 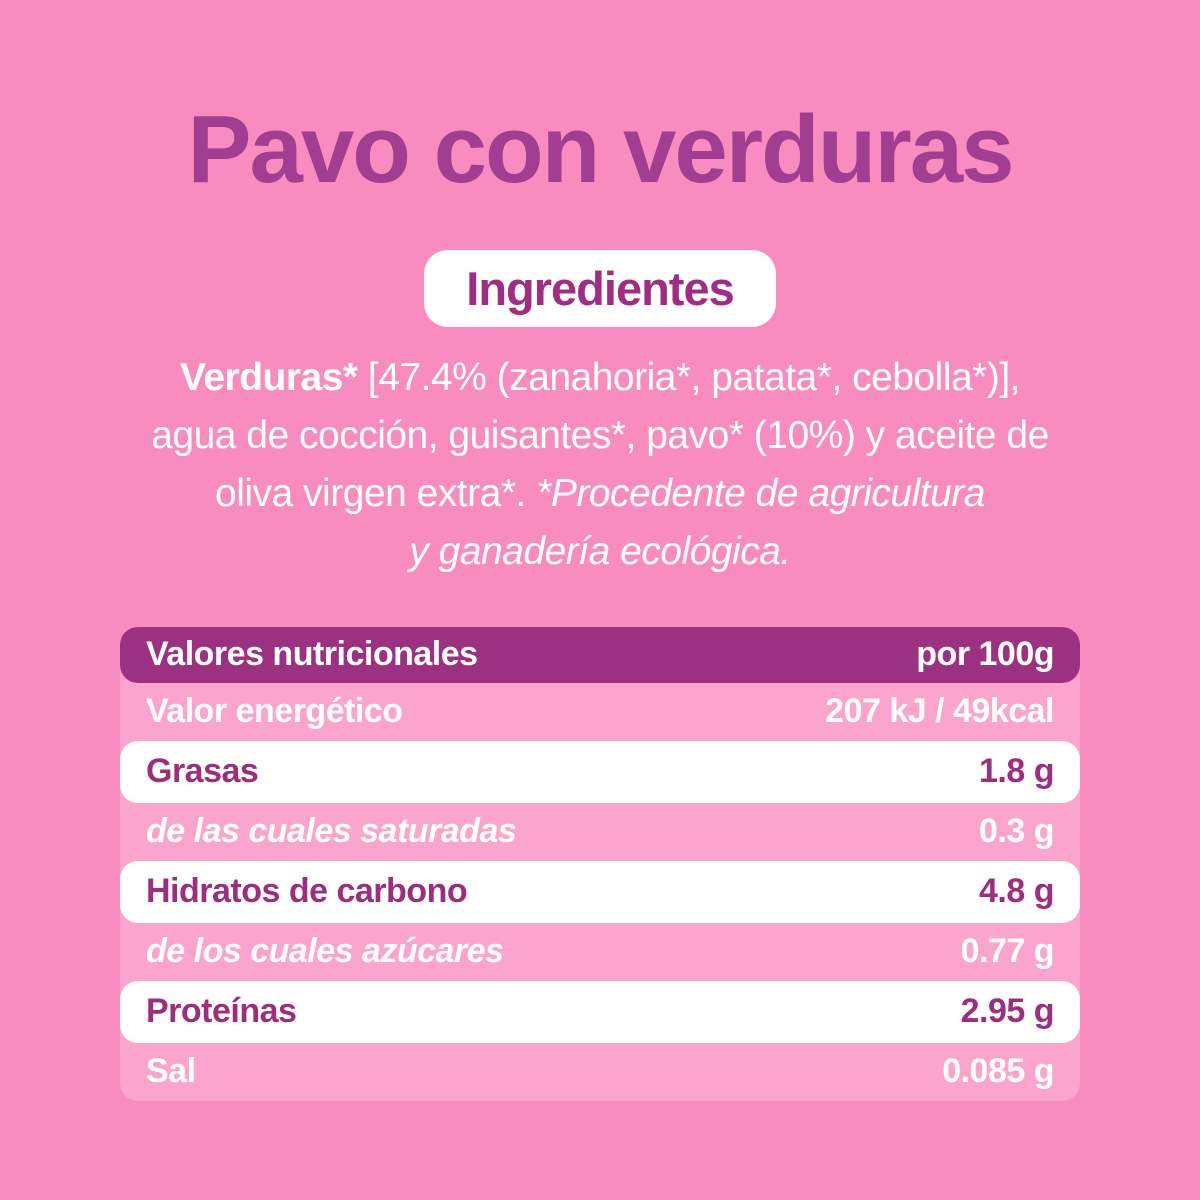 What do you see at coordinates (1016, 891) in the screenshot?
I see `row-value: 4.8 g` at bounding box center [1016, 891].